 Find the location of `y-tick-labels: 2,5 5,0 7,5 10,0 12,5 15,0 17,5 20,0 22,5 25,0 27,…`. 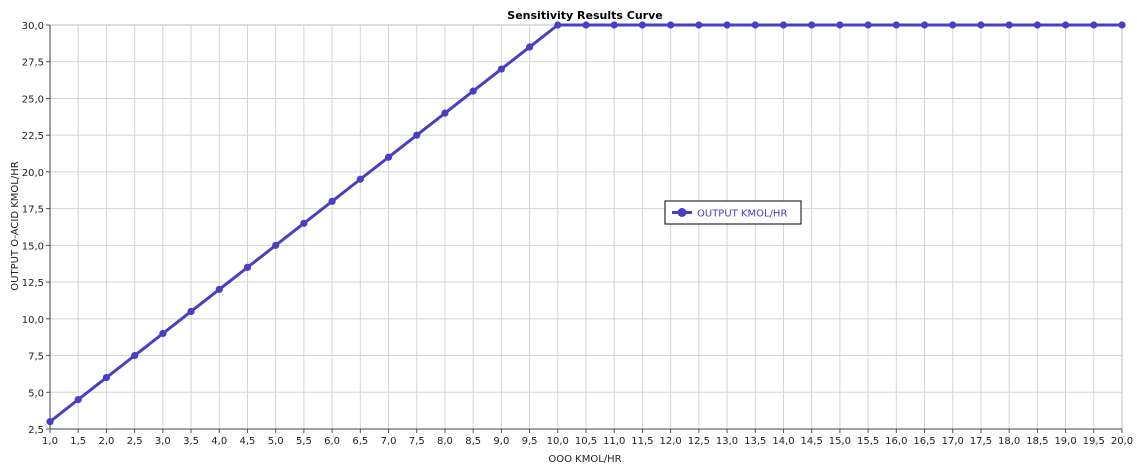

y-tick-labels: 2,5 5,0 7,5 10,0 12,5 15,0 17,5 20,0 22,5 25,0 27,… is located at coordinates (33, 228).